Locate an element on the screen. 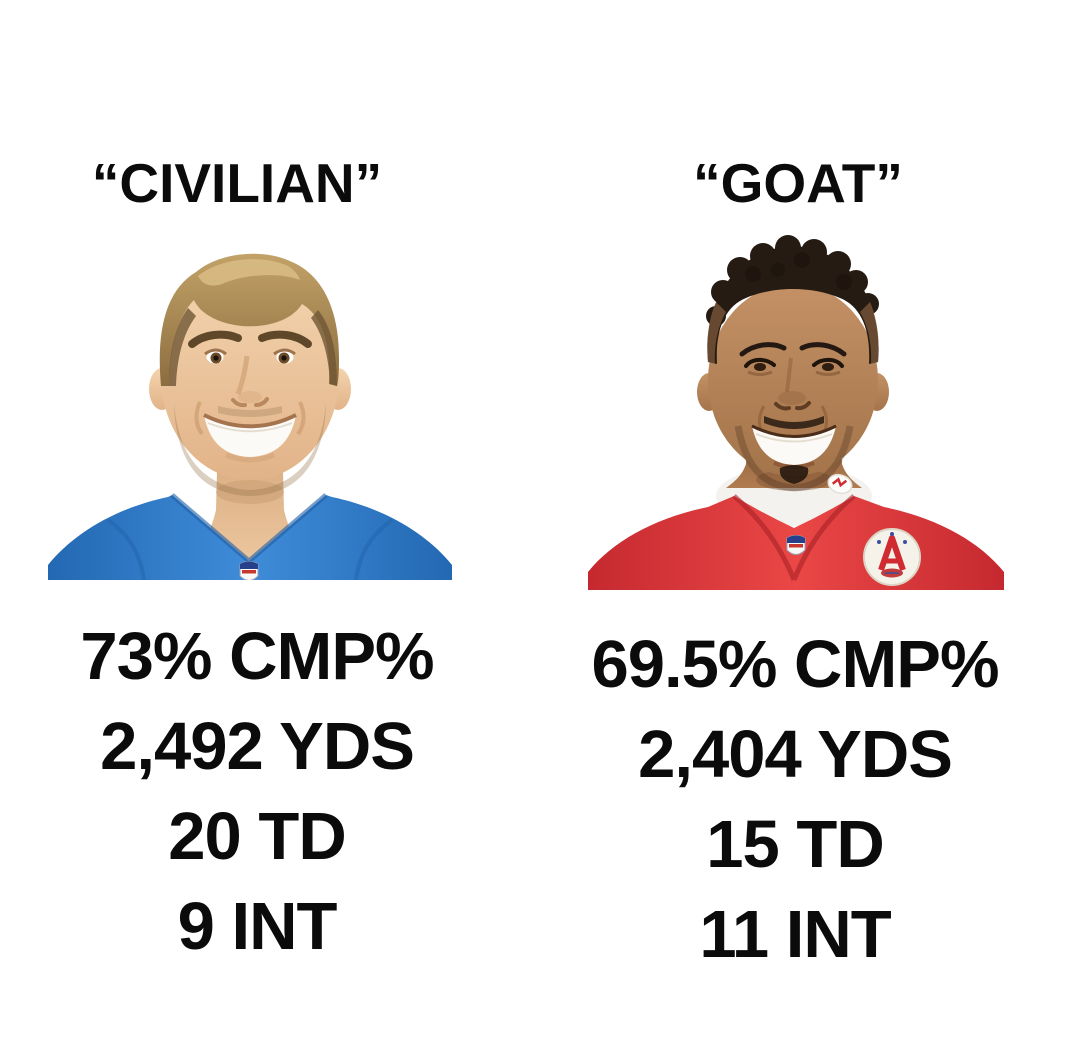 Image resolution: width=1080 pixels, height=1061 pixels. goff-stats: 73% CMP% 2,492 YDS 20 TD 9 INT is located at coordinates (257, 792).